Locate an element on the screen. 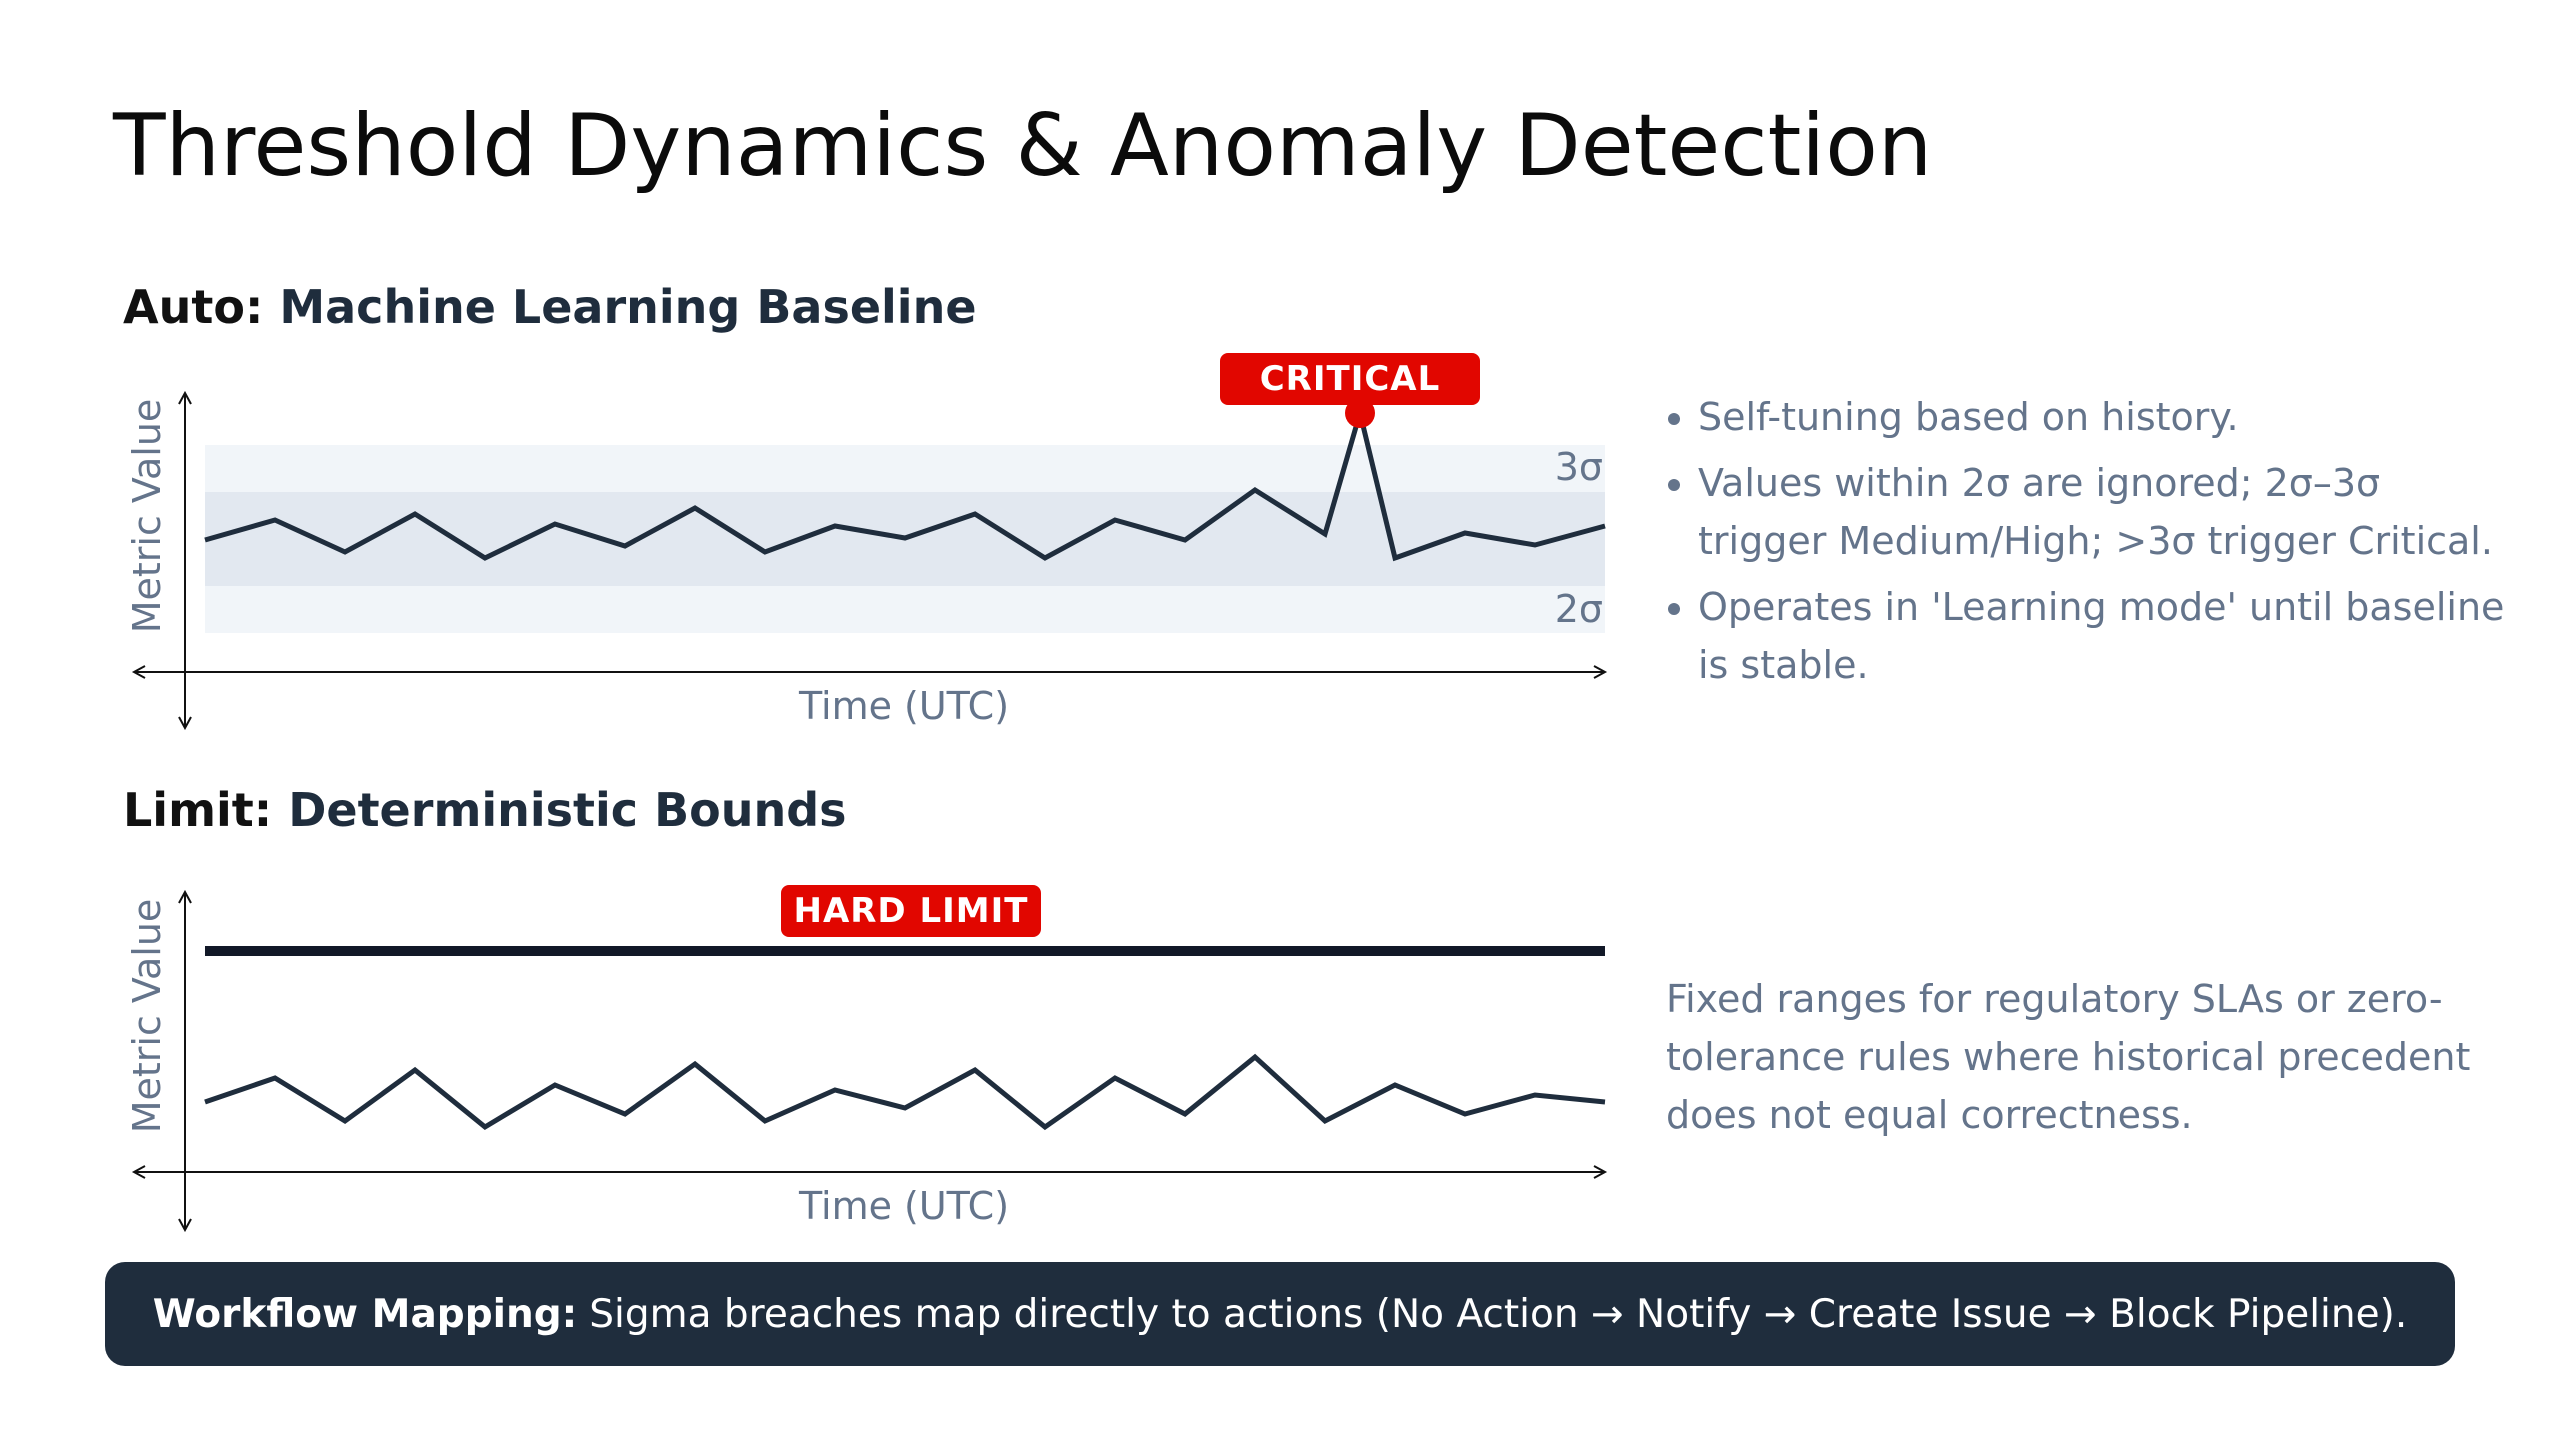 This screenshot has width=2560, height=1440. auto-heading-prefix: Auto: is located at coordinates (193, 307).